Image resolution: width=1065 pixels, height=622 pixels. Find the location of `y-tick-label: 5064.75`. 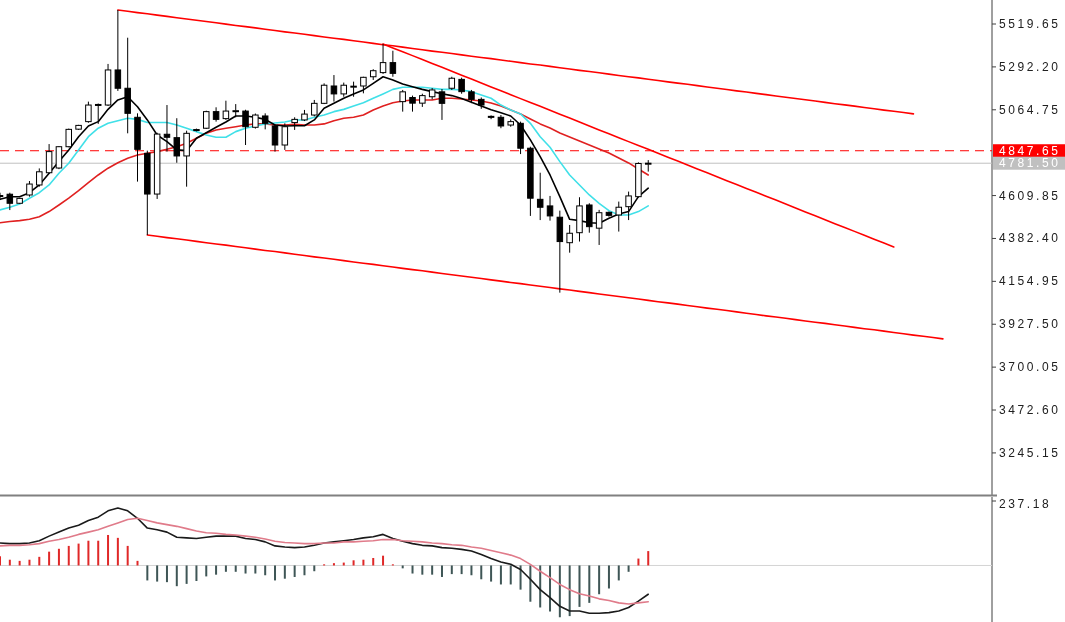

y-tick-label: 5064.75 is located at coordinates (1030, 109).